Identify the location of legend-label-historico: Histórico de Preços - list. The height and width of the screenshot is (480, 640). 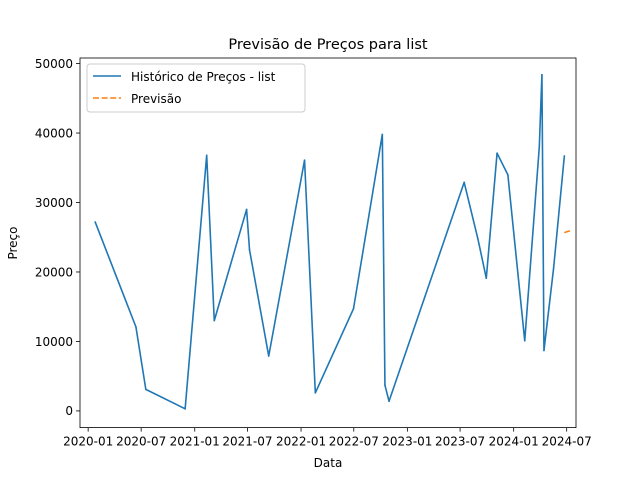
(203, 77).